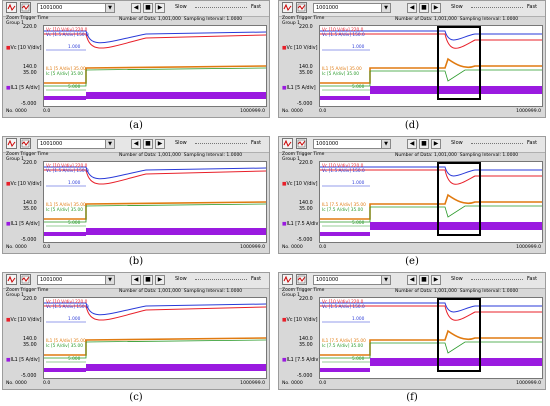 Image resolution: width=550 pixels, height=406 pixels. I want to click on purple-band-pre, so click(65, 98).